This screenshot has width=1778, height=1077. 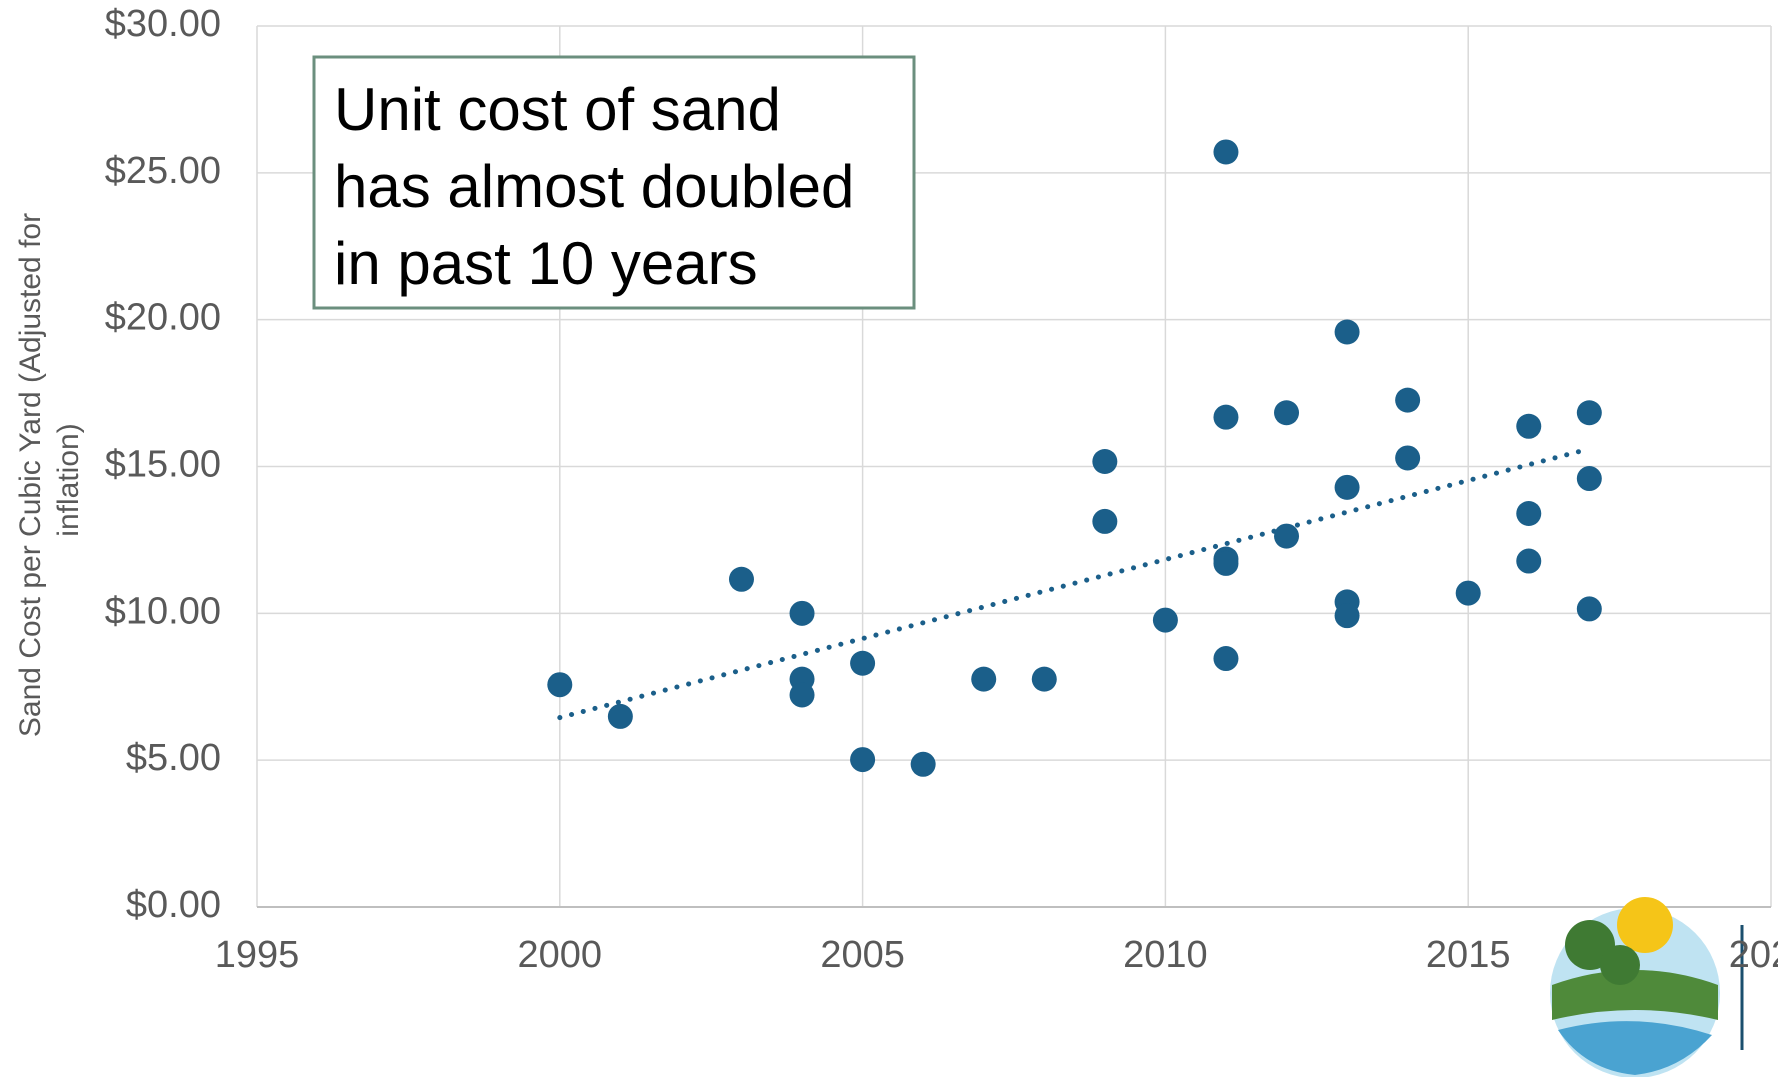 I want to click on annotation-text: has almost doubled, so click(x=594, y=186).